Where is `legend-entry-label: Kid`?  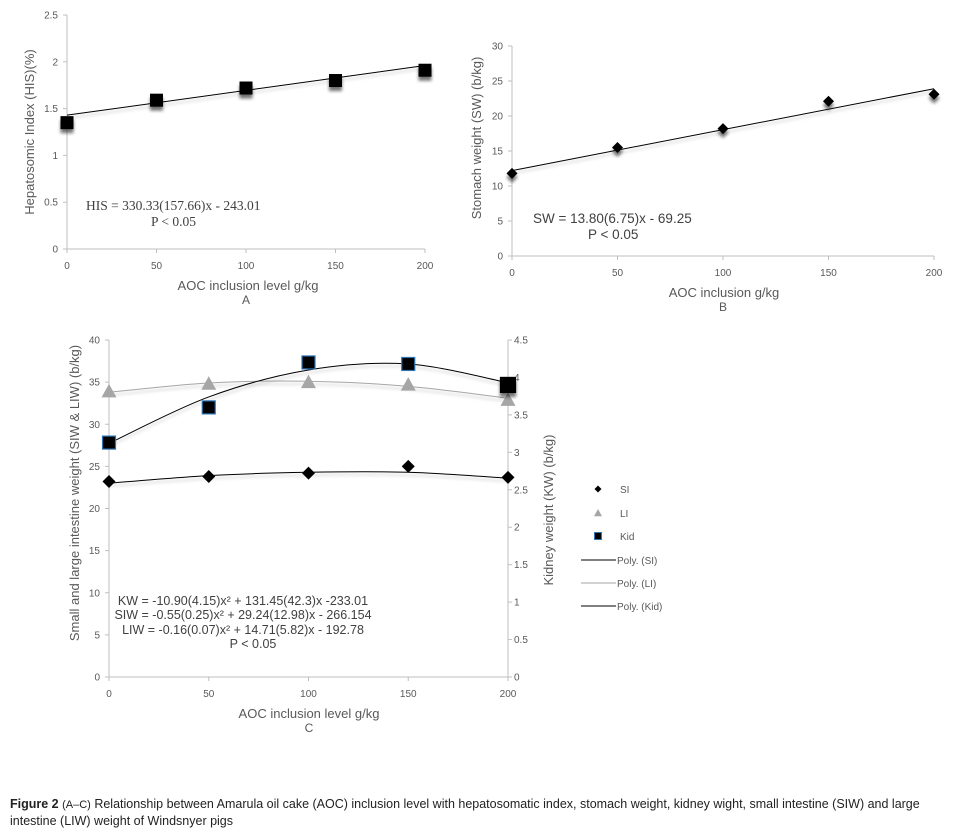
legend-entry-label: Kid is located at coordinates (627, 537).